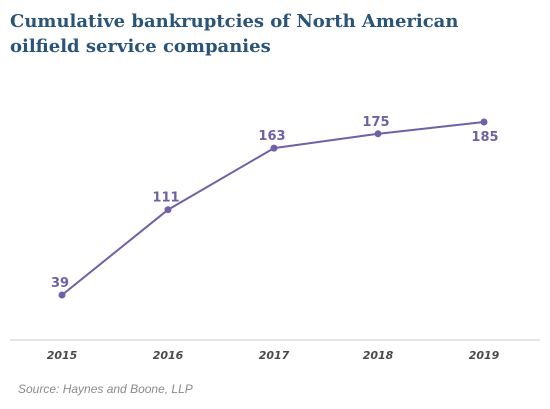  I want to click on data-label: 39, so click(60, 283).